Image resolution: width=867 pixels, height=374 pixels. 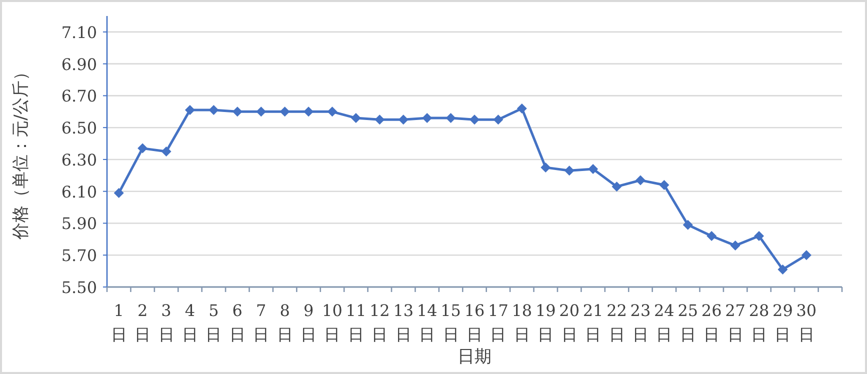 What do you see at coordinates (118, 322) in the screenshot?
I see `x-tick-label: 1日` at bounding box center [118, 322].